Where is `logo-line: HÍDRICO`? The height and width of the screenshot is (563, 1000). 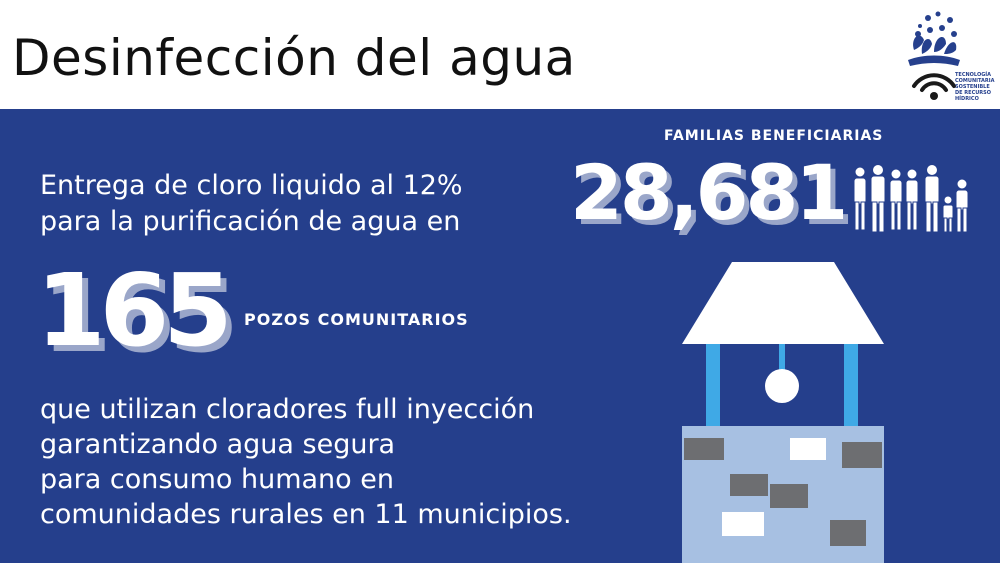
logo-line: HÍDRICO is located at coordinates (967, 99).